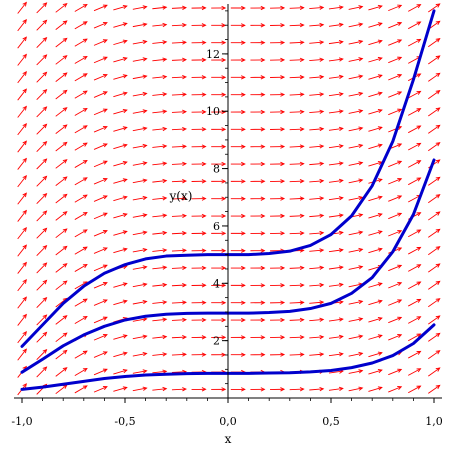 The image size is (454, 454). I want to click on x-tick-label: 1,0, so click(434, 421).